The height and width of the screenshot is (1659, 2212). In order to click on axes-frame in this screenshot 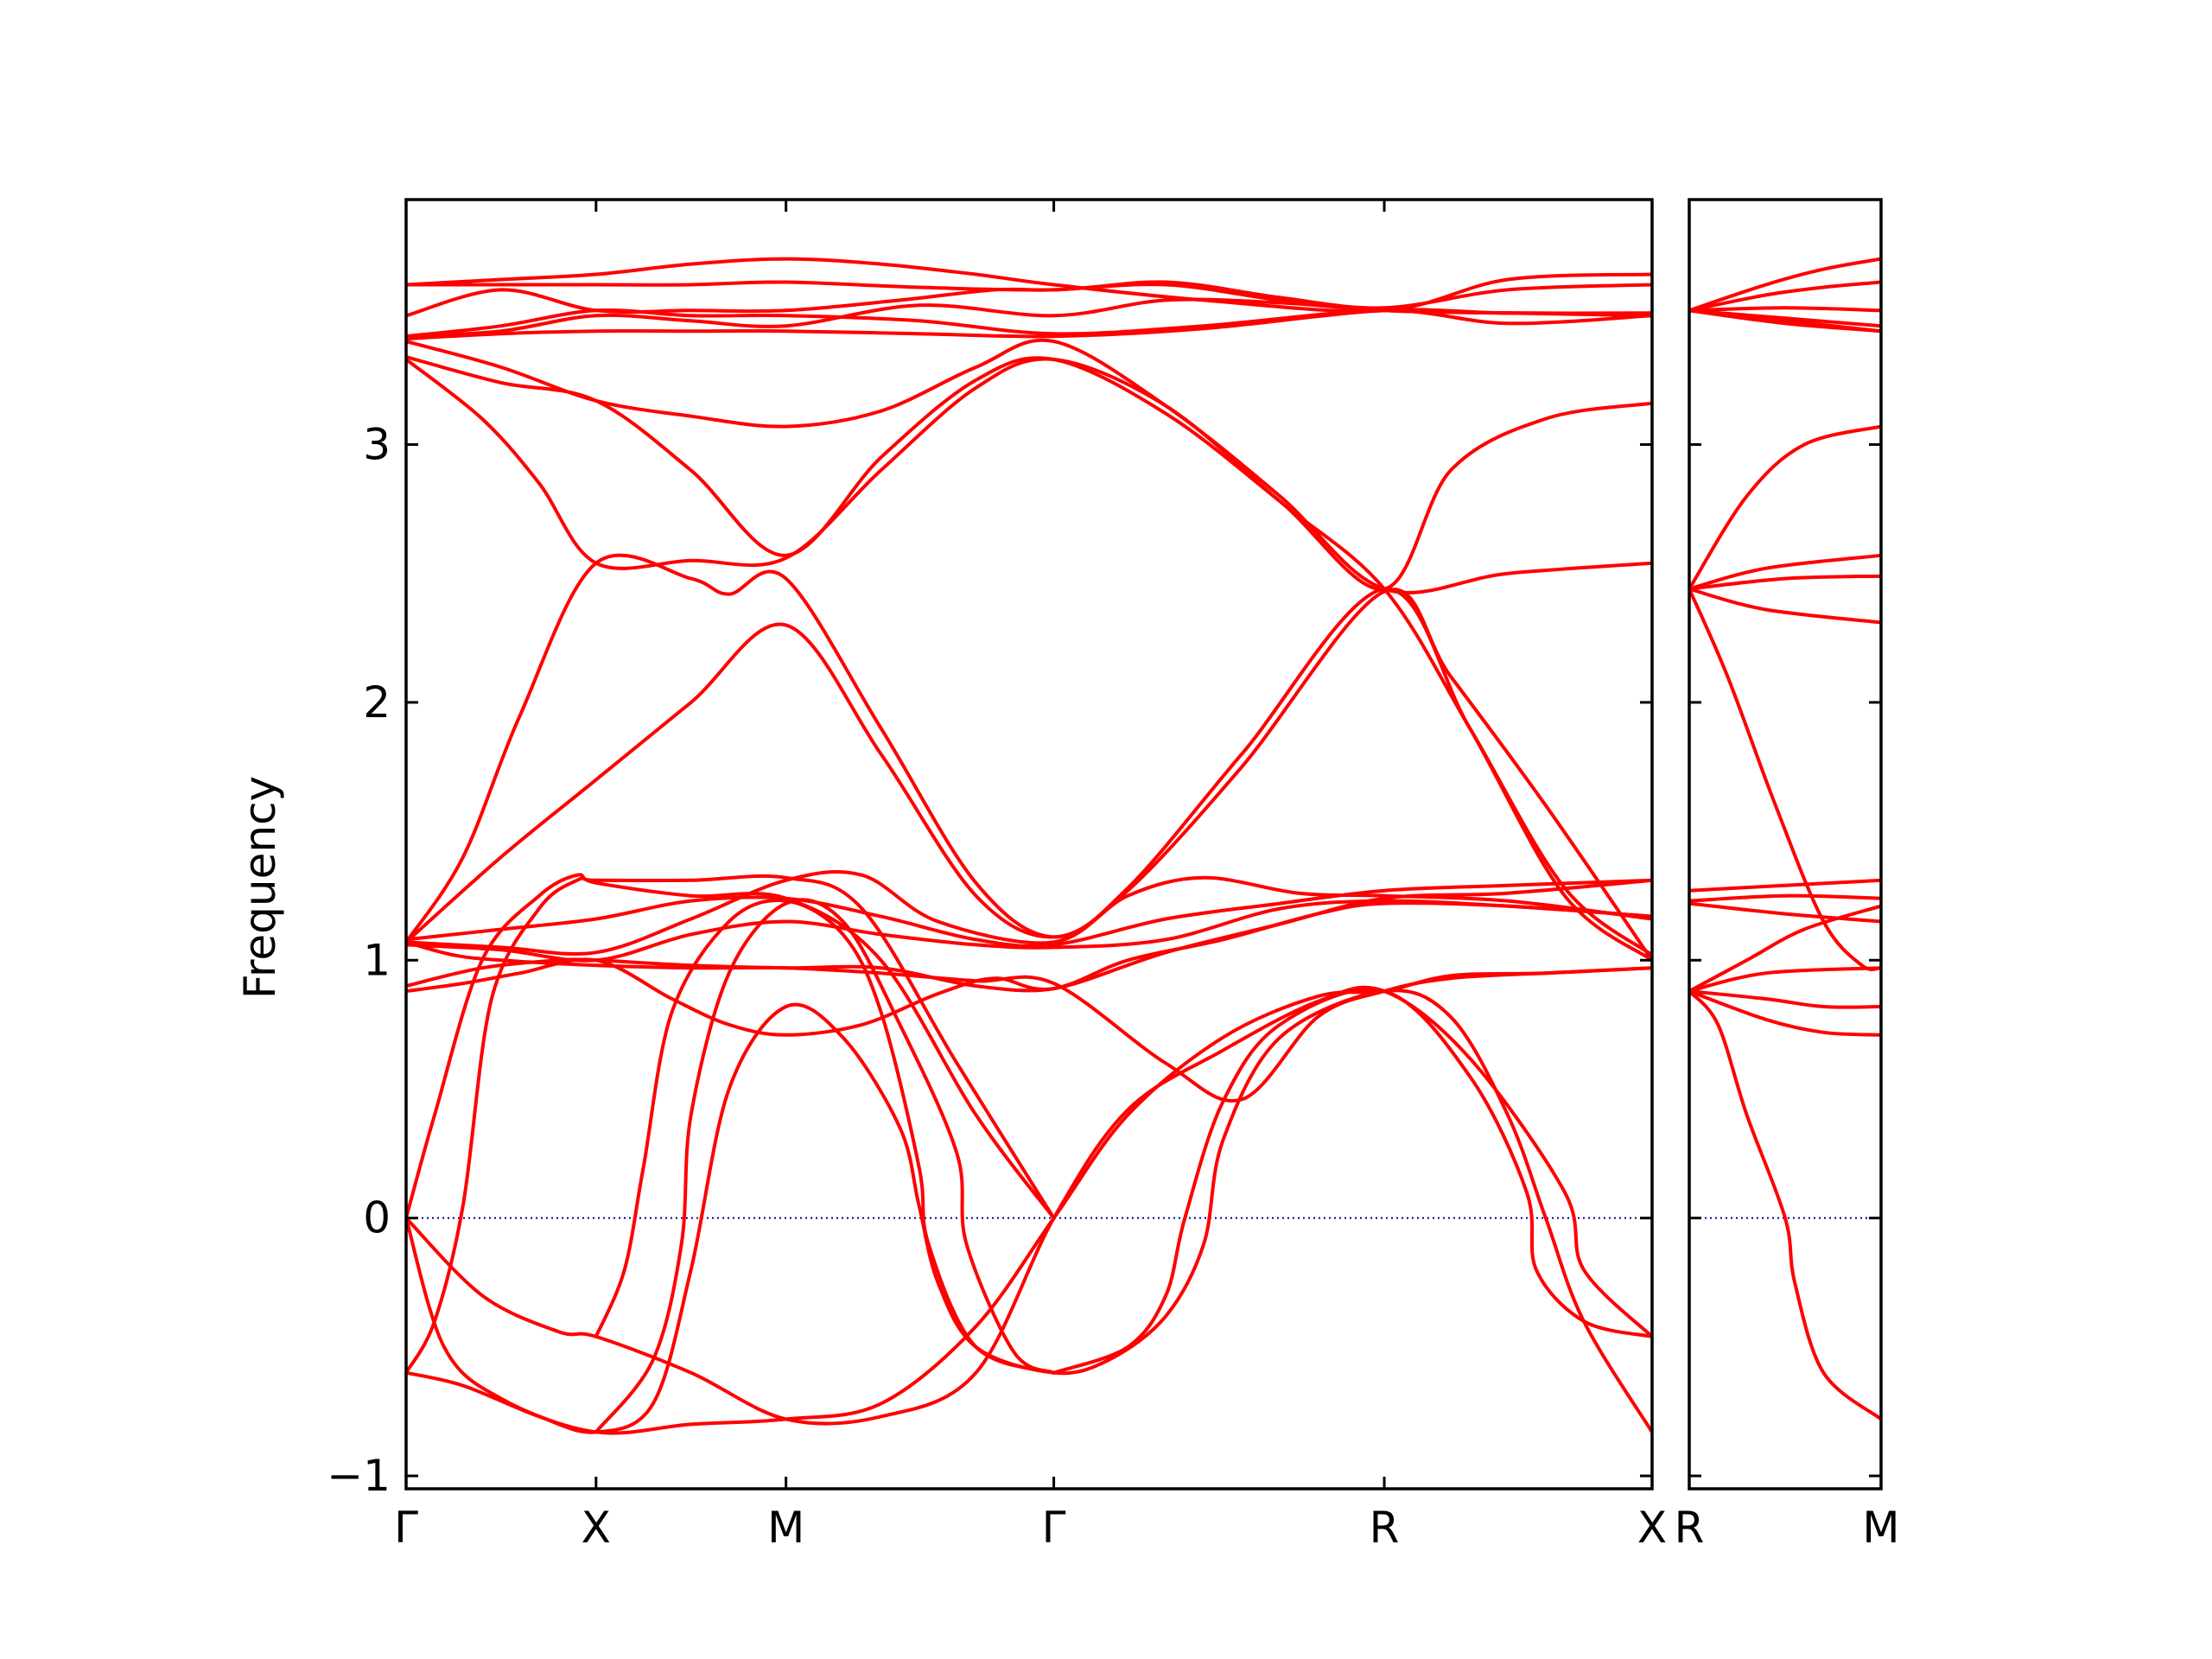, I will do `click(1785, 844)`.